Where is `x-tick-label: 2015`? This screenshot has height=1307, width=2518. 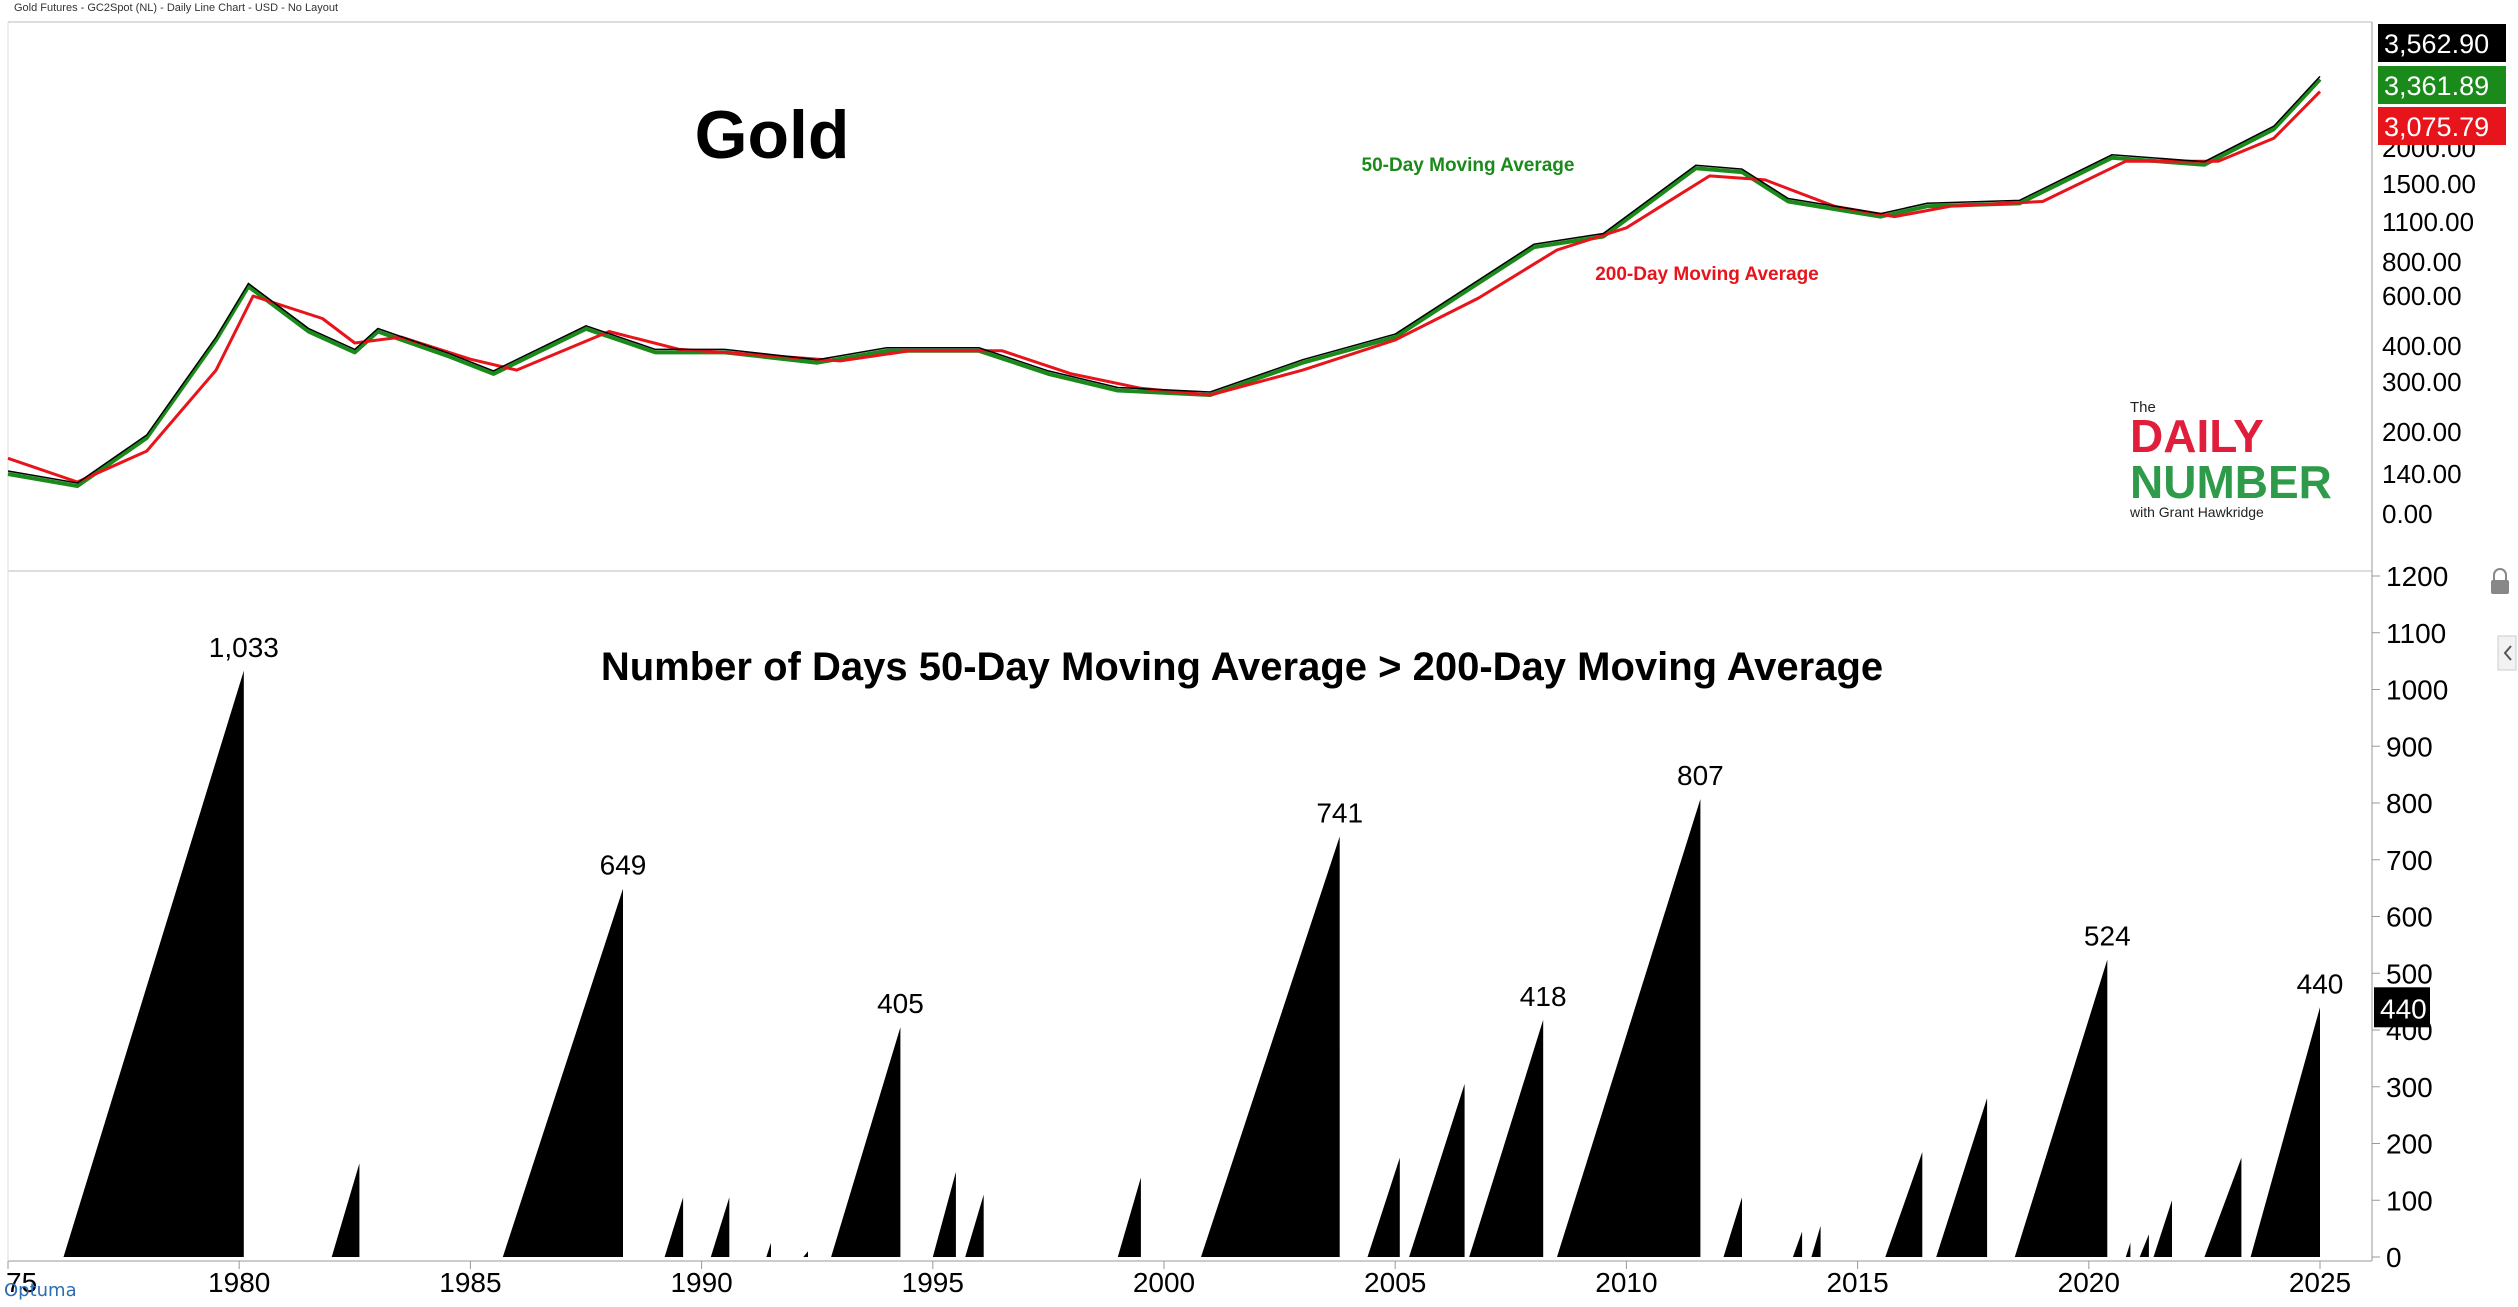 x-tick-label: 2015 is located at coordinates (1857, 1282).